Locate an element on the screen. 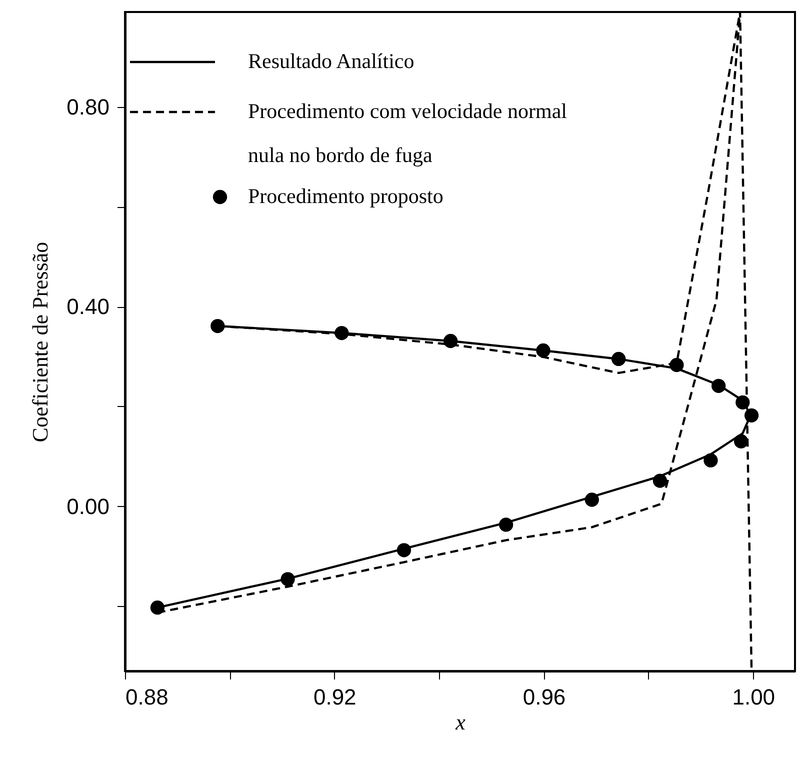  legend-label: Procedimento com velocidade normal nula no bordo de fuga is located at coordinates (408, 133).